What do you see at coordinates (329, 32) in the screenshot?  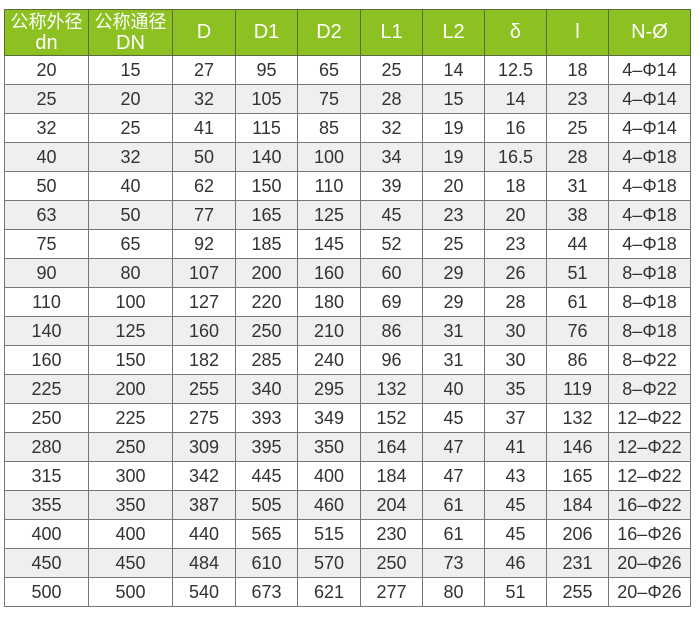 I see `column-header: D2` at bounding box center [329, 32].